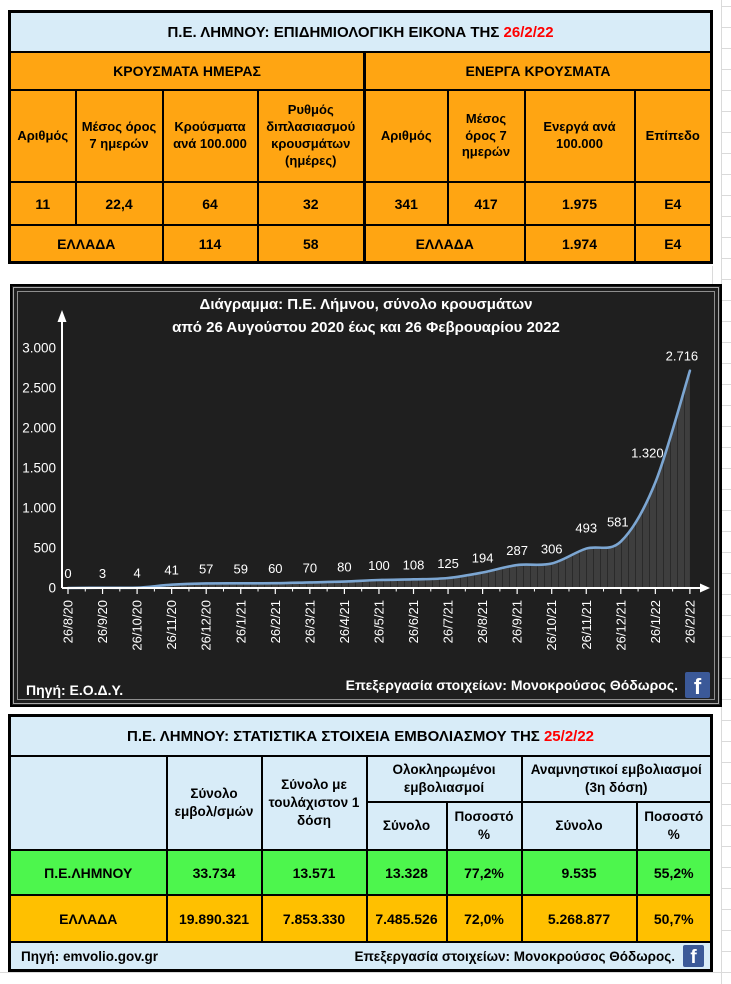 This screenshot has height=984, width=731. What do you see at coordinates (406, 136) in the screenshot?
I see `col-active-number: Αριθμός` at bounding box center [406, 136].